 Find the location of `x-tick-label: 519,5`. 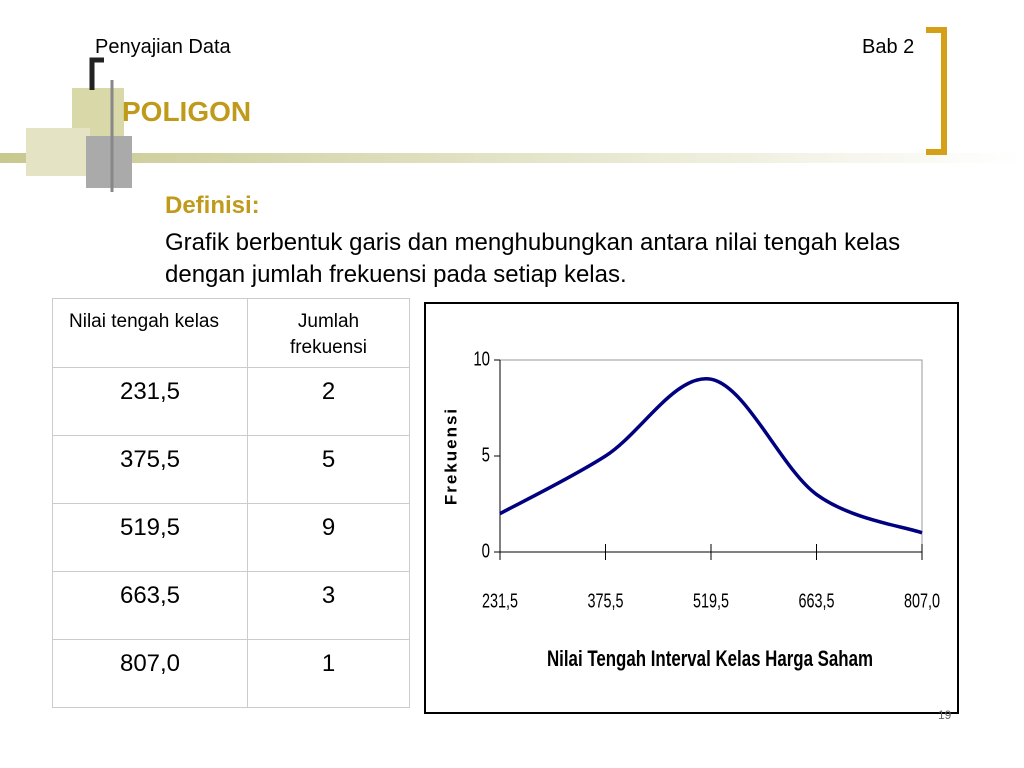

x-tick-label: 519,5 is located at coordinates (711, 600).